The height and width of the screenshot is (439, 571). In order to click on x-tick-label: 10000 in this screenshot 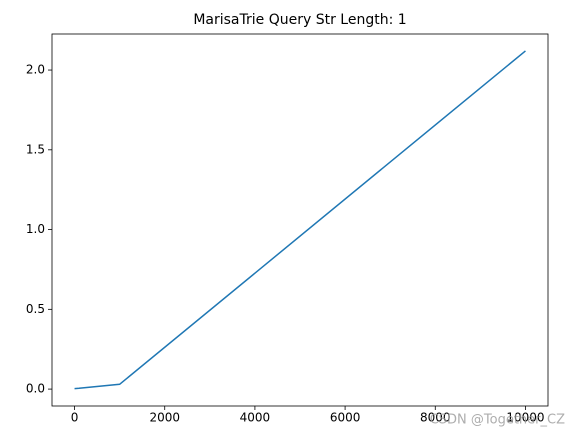, I will do `click(525, 418)`.